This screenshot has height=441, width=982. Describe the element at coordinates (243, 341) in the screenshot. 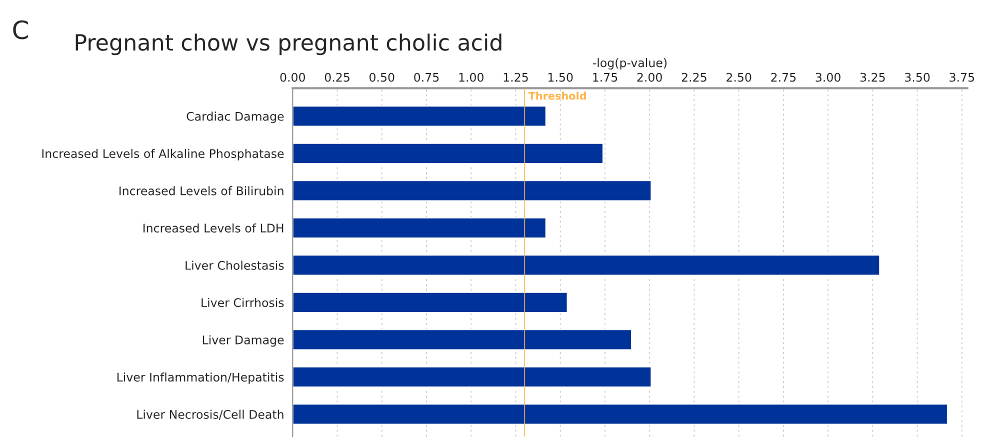

I see `y-tick-label: Liver Damage` at that location.